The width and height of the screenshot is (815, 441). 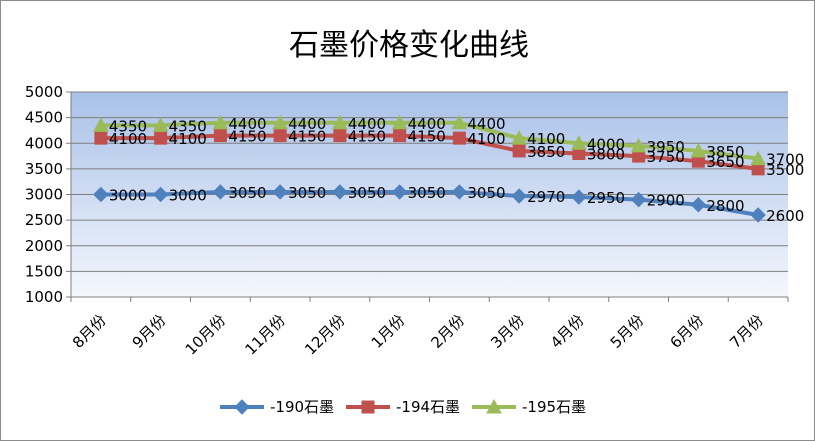 What do you see at coordinates (388, 331) in the screenshot?
I see `x-category-label: 1月份` at bounding box center [388, 331].